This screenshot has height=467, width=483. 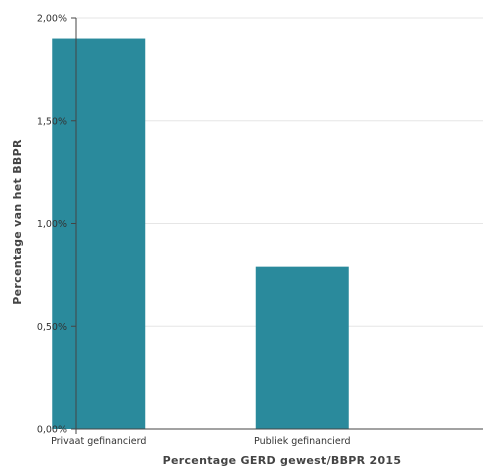 I want to click on y-tick-label: 1,50%, so click(x=52, y=121).